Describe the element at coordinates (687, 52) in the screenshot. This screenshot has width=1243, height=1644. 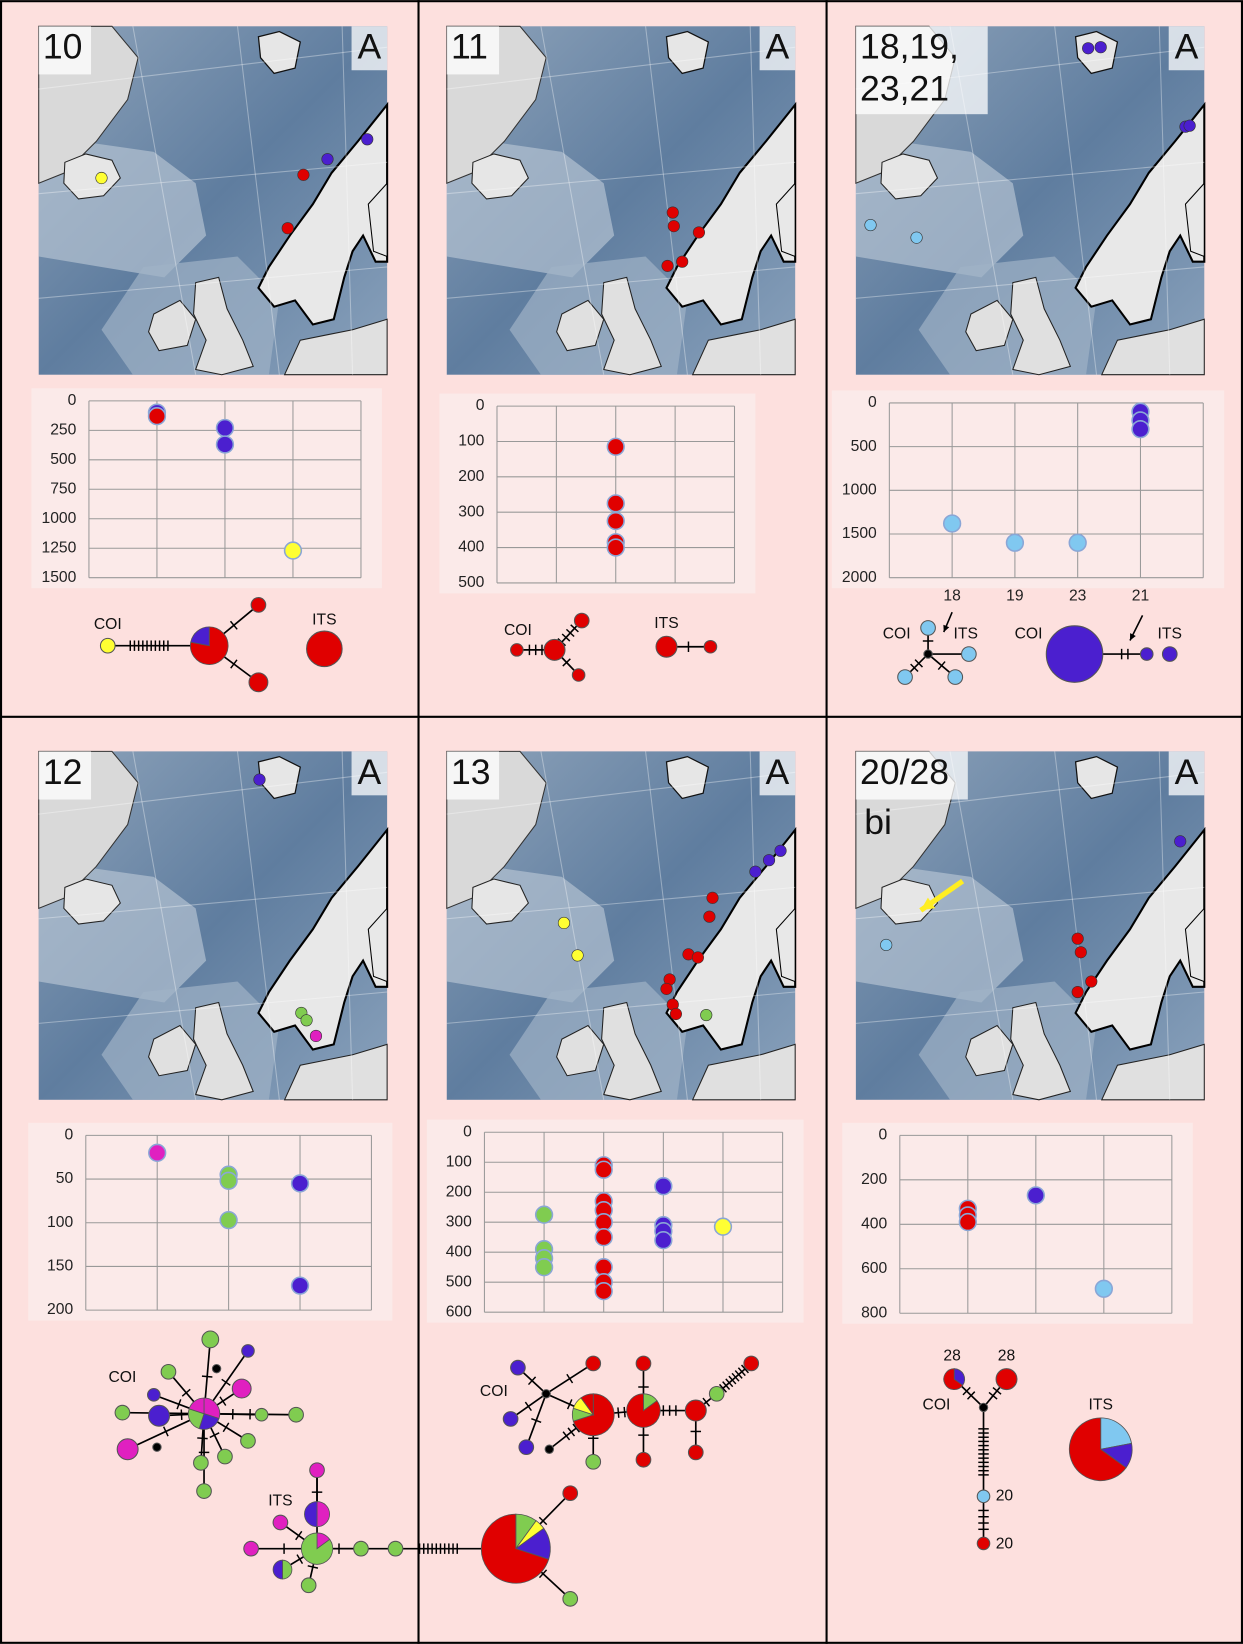
I see `map-svalbard` at that location.